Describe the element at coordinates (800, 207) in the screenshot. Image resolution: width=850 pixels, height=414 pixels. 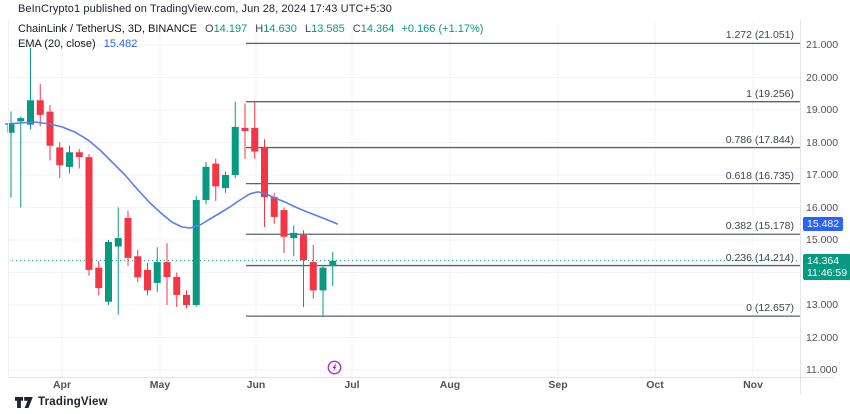
I see `price-axis-border` at that location.